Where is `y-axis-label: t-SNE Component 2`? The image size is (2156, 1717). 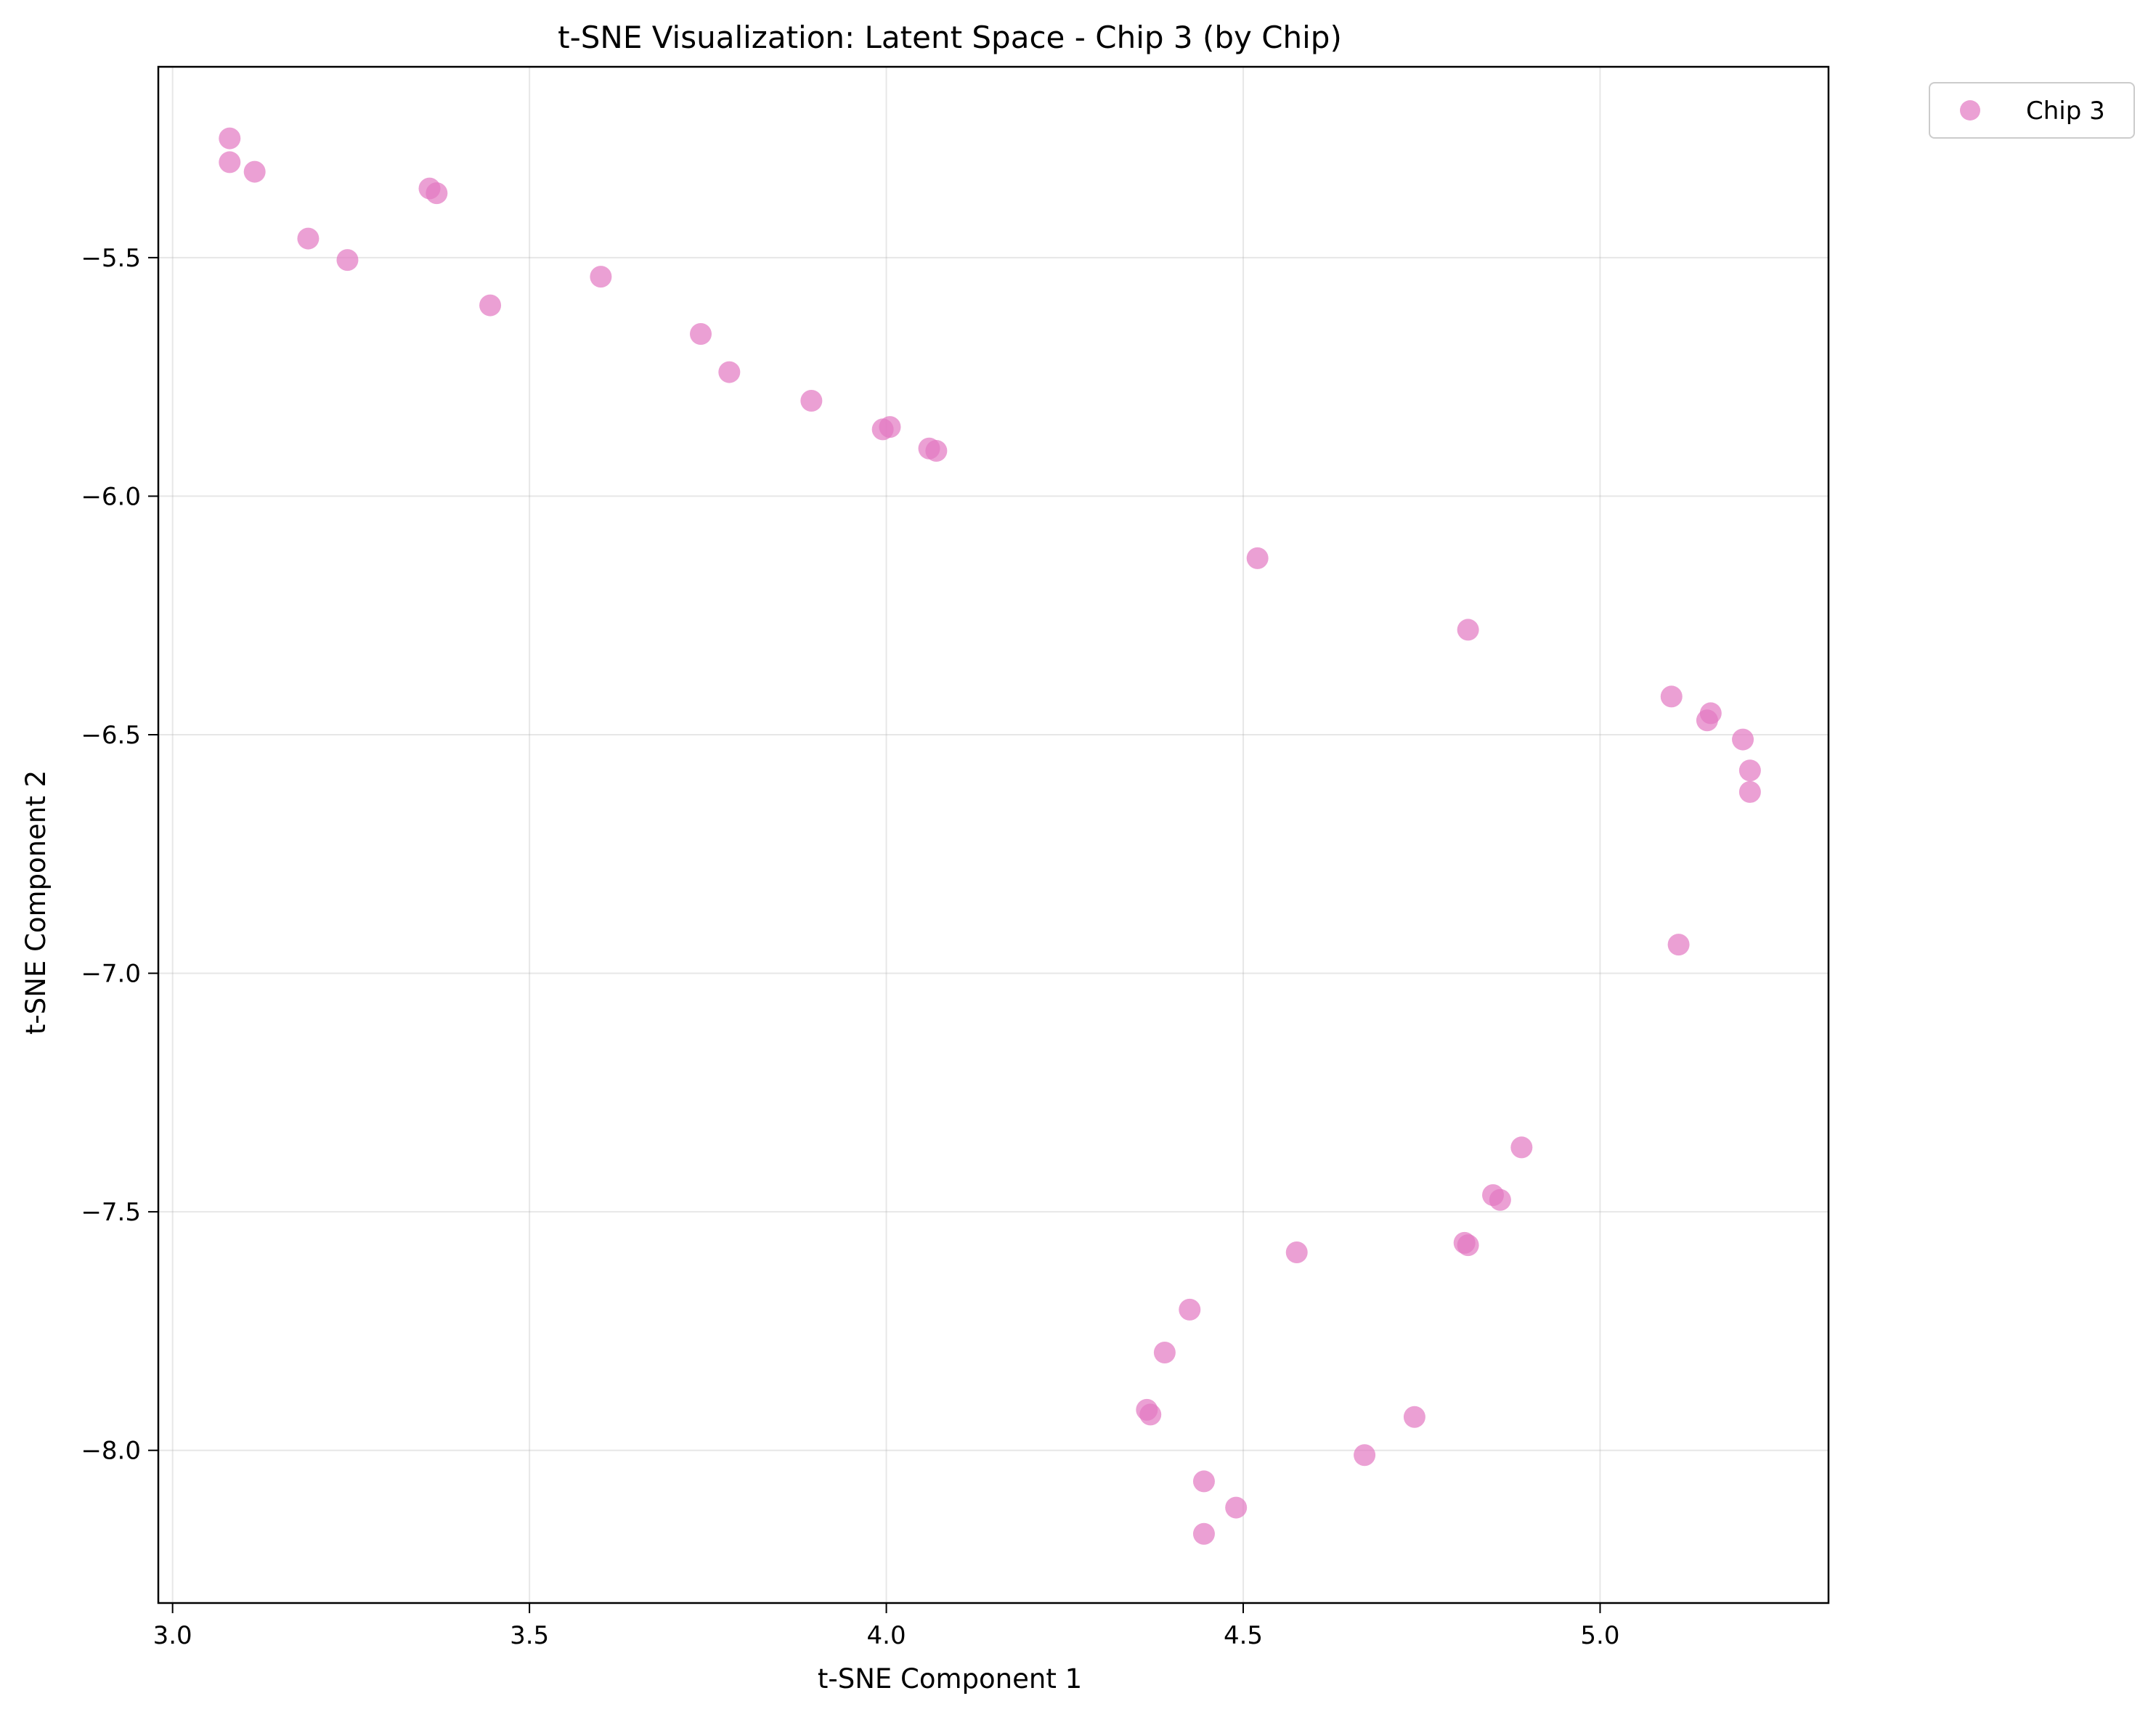
y-axis-label: t-SNE Component 2 is located at coordinates (36, 902).